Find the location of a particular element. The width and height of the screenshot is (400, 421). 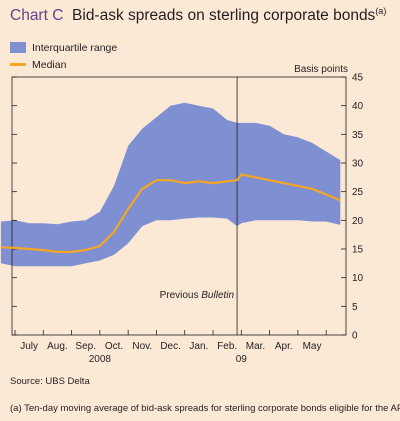

x-month-label: Dec. is located at coordinates (170, 346).